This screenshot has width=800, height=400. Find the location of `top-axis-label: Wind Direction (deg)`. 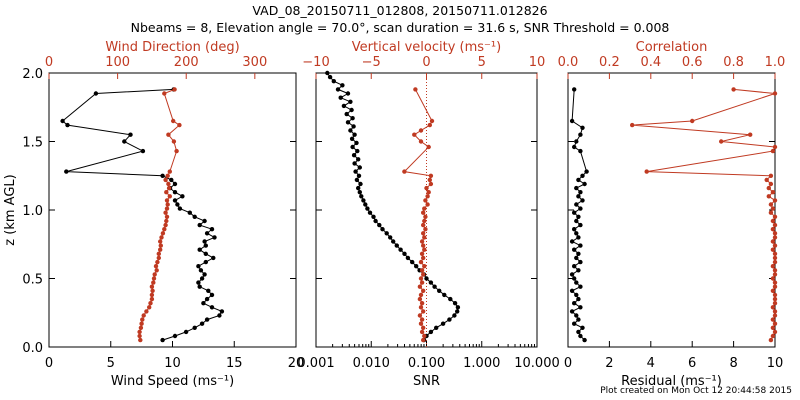

top-axis-label: Wind Direction (deg) is located at coordinates (172, 47).